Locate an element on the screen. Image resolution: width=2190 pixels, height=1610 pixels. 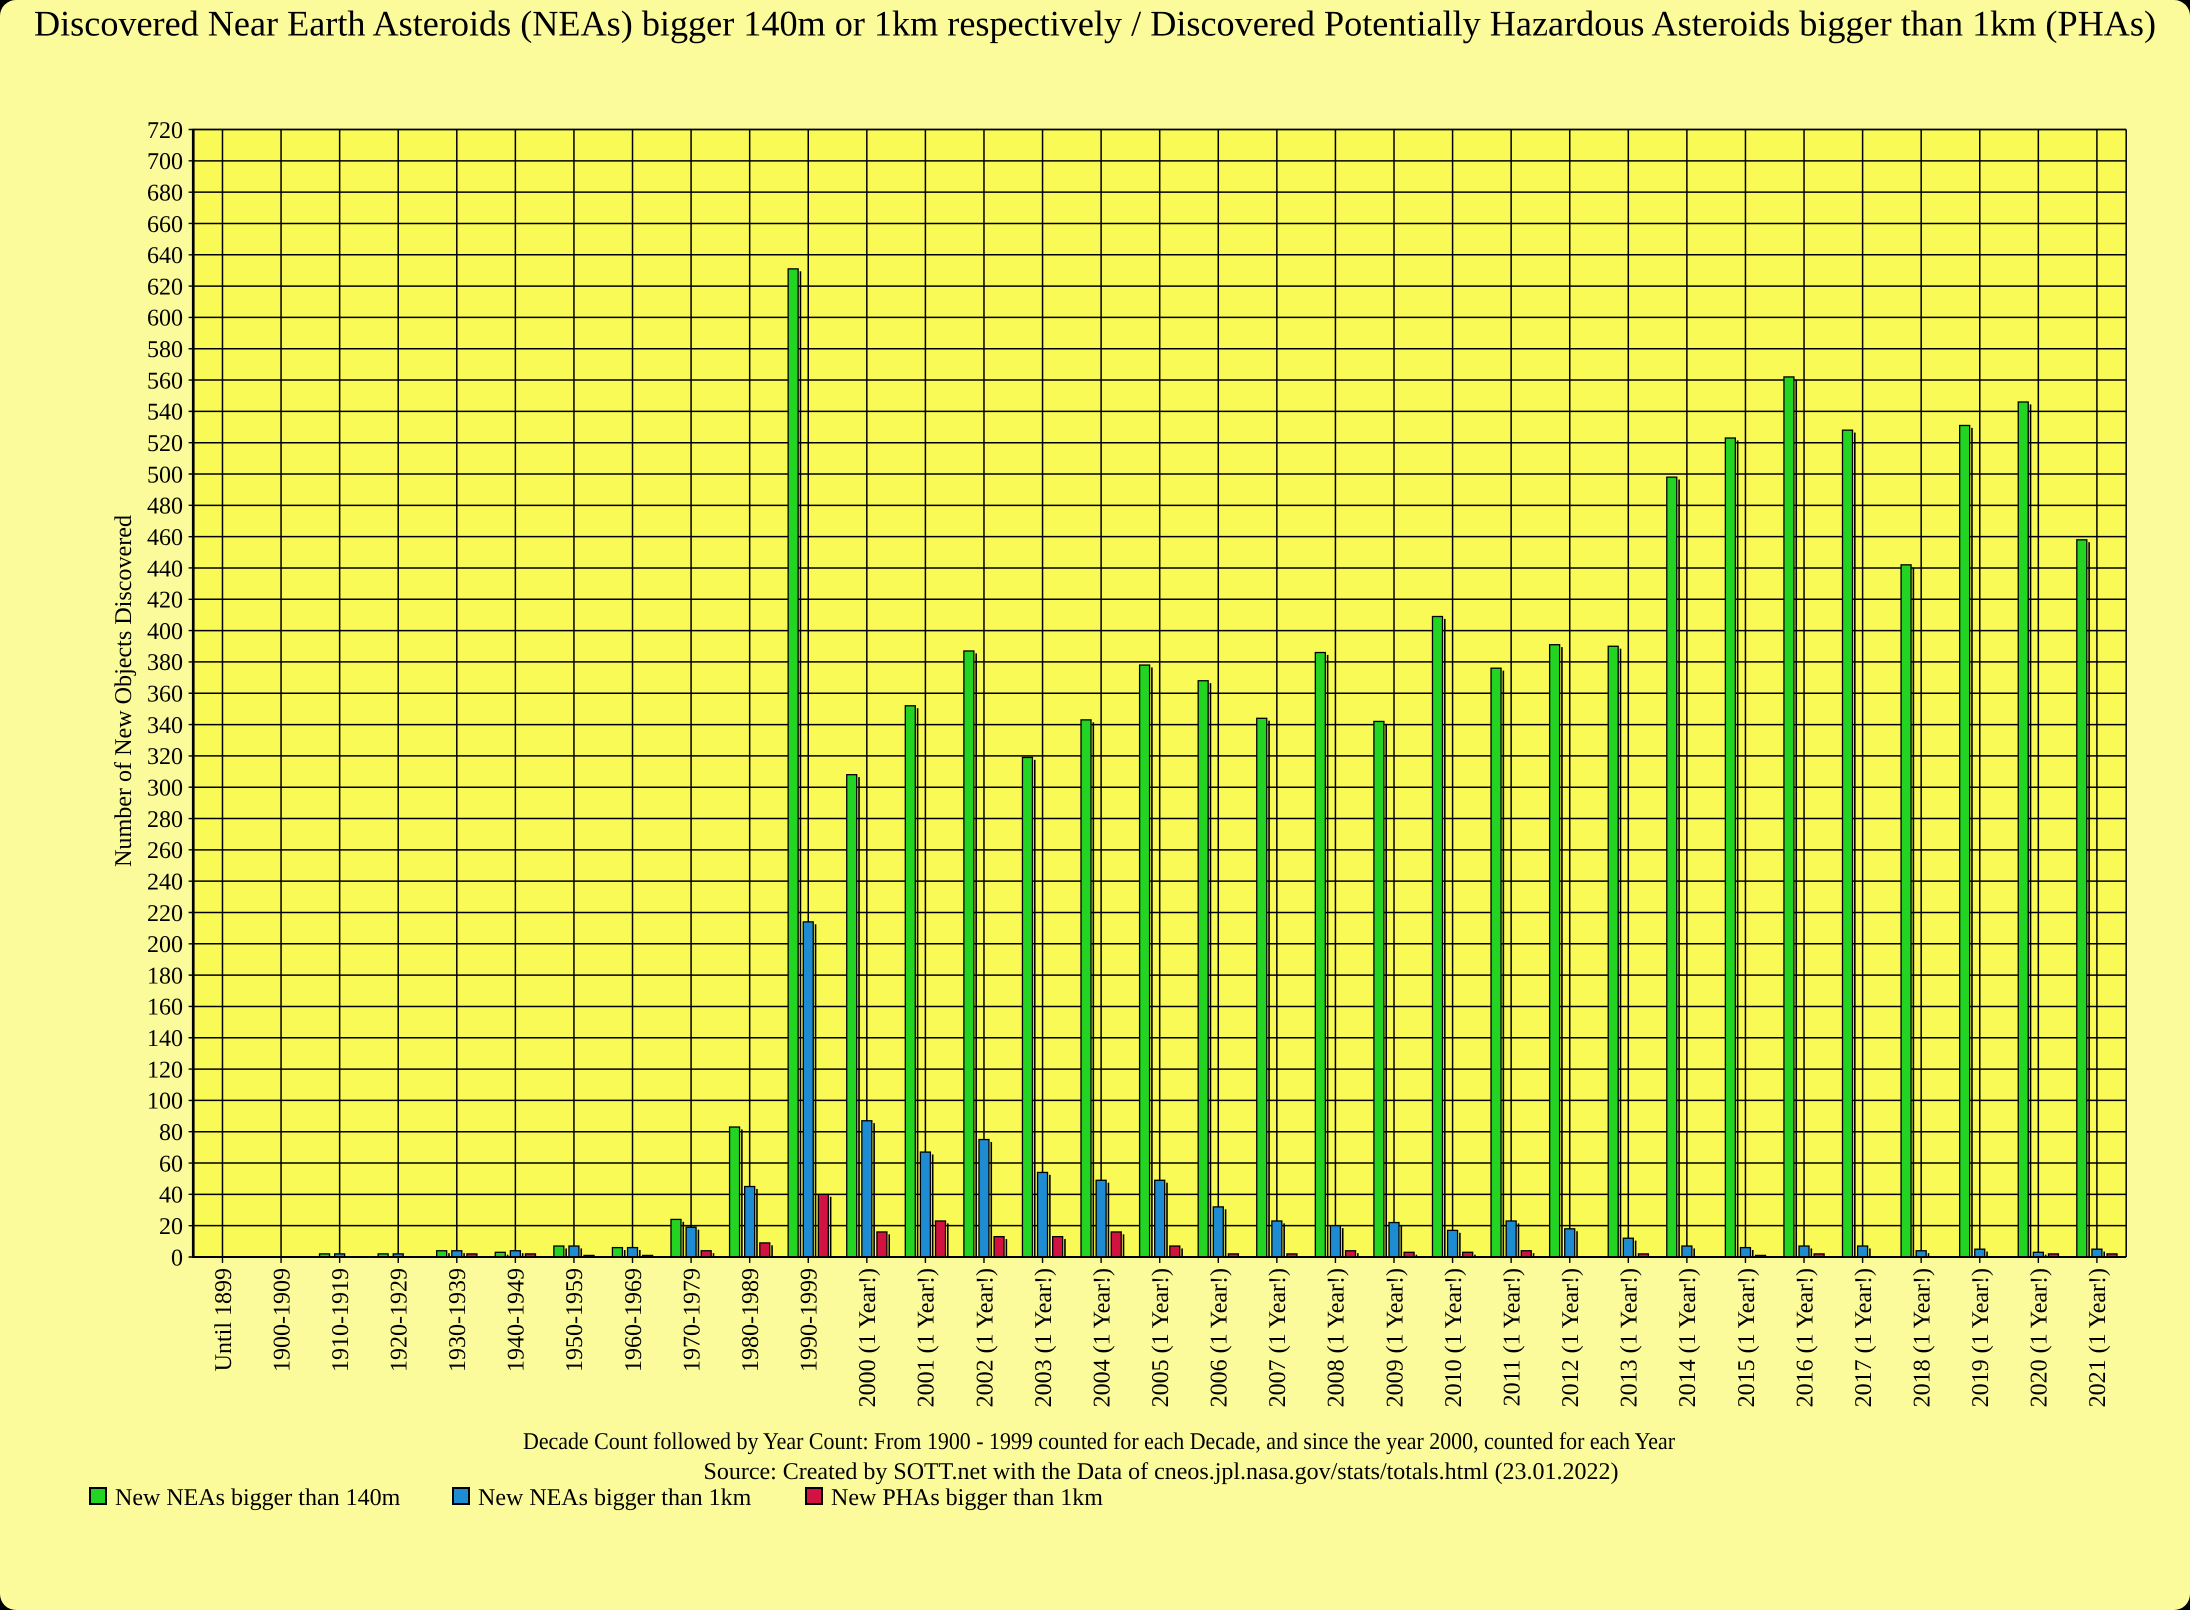
svg-text:Number of New Objects Discover: Number of New Objects Discovered is located at coordinates (124, 691).